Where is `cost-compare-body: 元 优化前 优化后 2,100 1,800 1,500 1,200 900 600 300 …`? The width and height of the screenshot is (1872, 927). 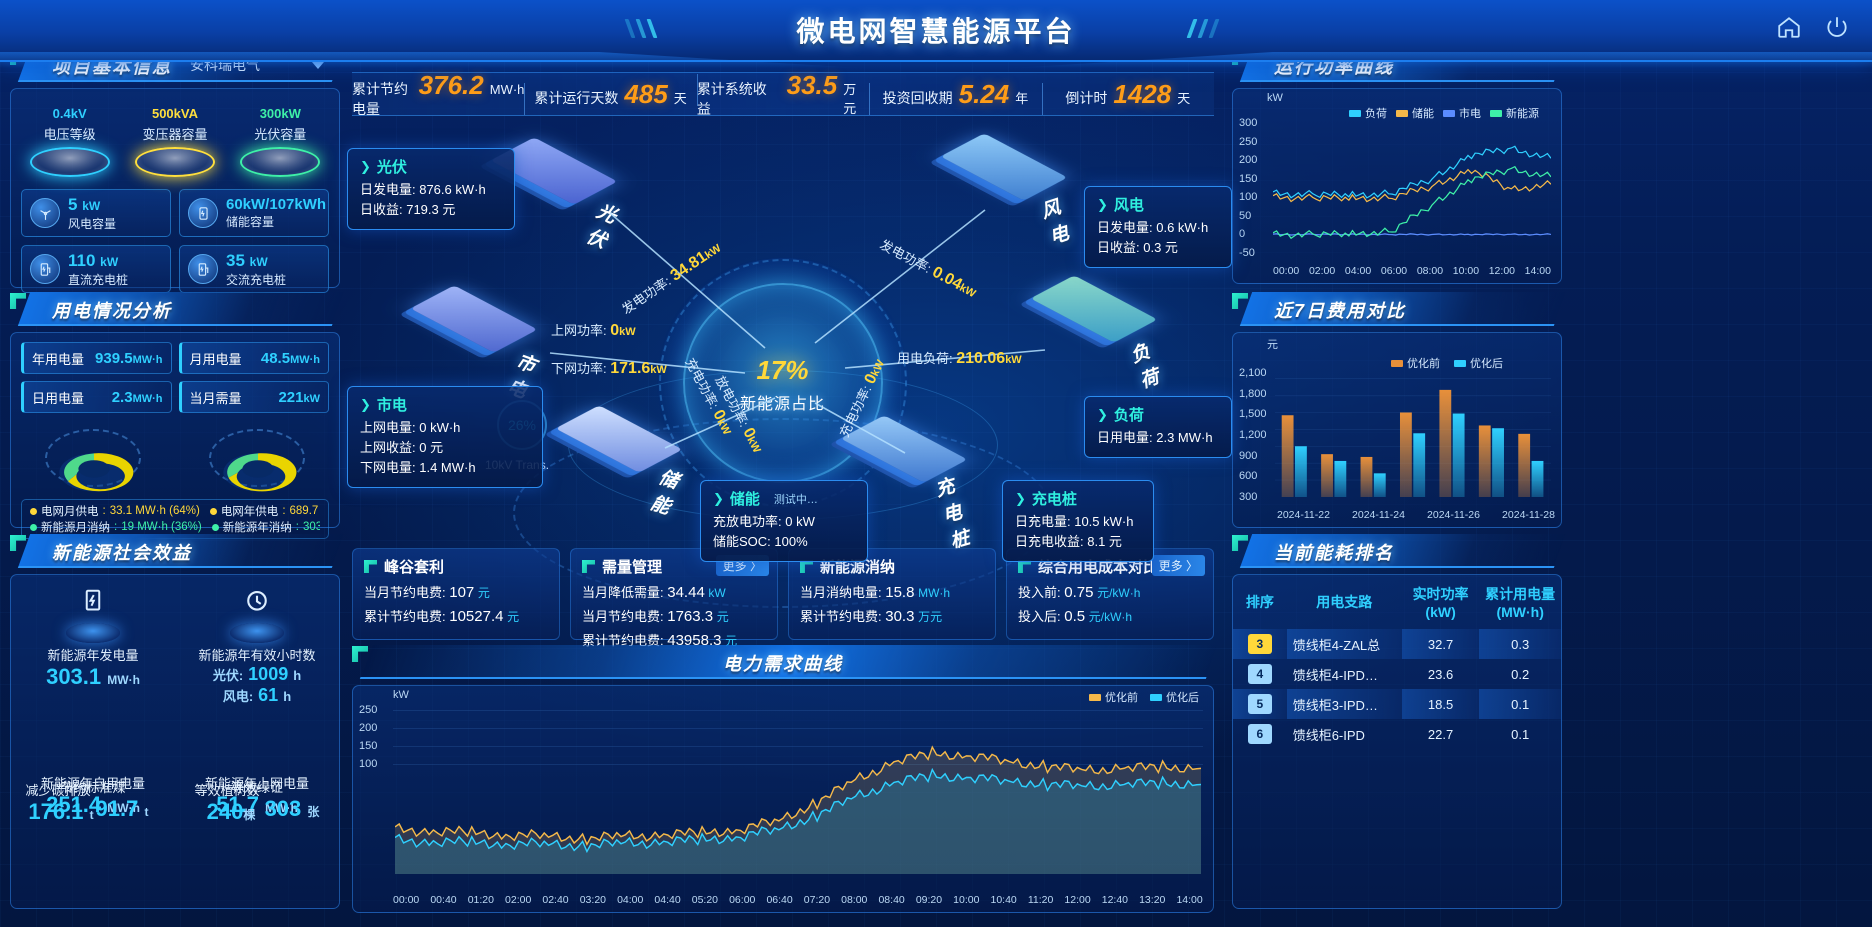 cost-compare-body: 元 优化前 优化后 2,100 1,800 1,500 1,200 900 600 300 … is located at coordinates (1397, 430).